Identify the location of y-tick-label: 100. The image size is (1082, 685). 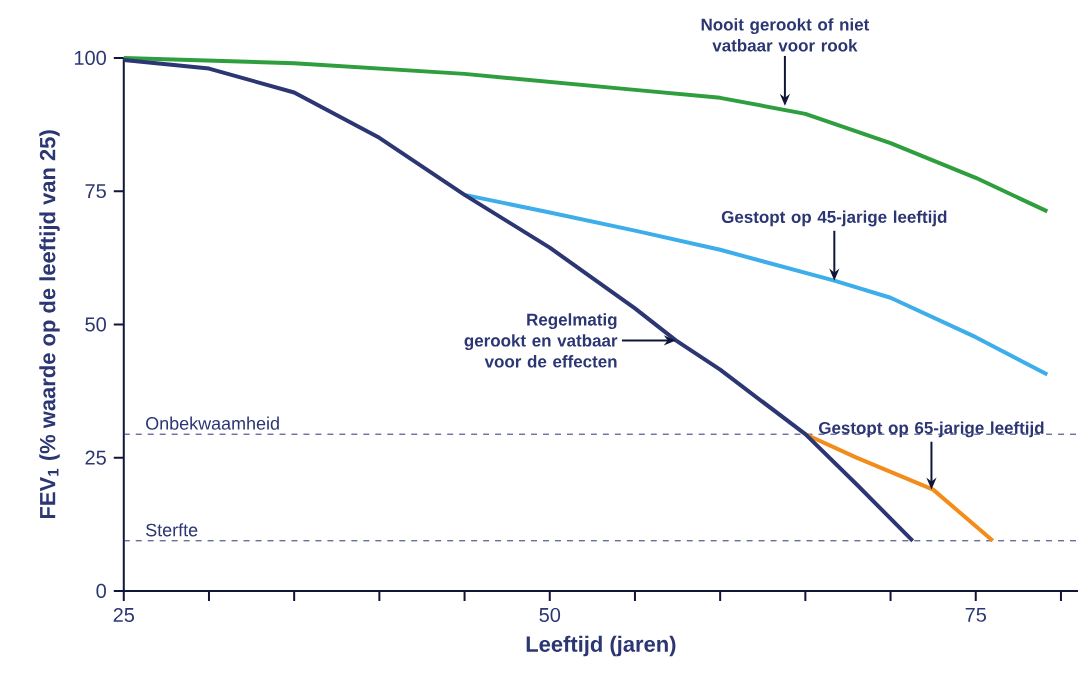
(90, 58).